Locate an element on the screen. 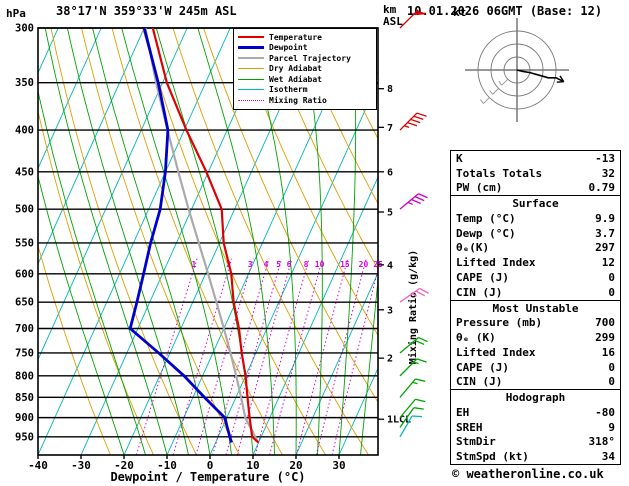  index-label: Temp (°C) is located at coordinates (486, 218).